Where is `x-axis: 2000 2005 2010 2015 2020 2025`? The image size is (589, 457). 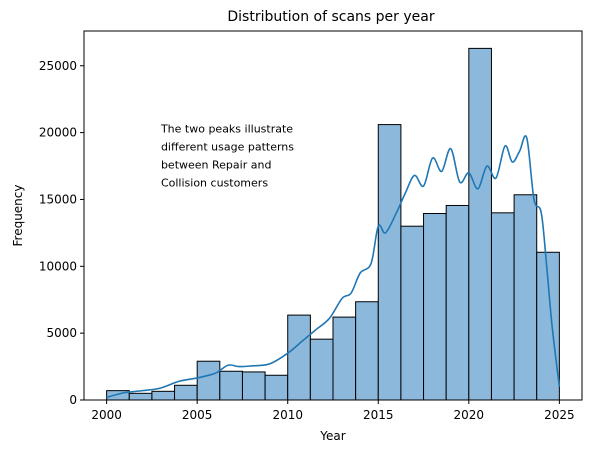
x-axis: 2000 2005 2010 2015 2020 2025 is located at coordinates (333, 411).